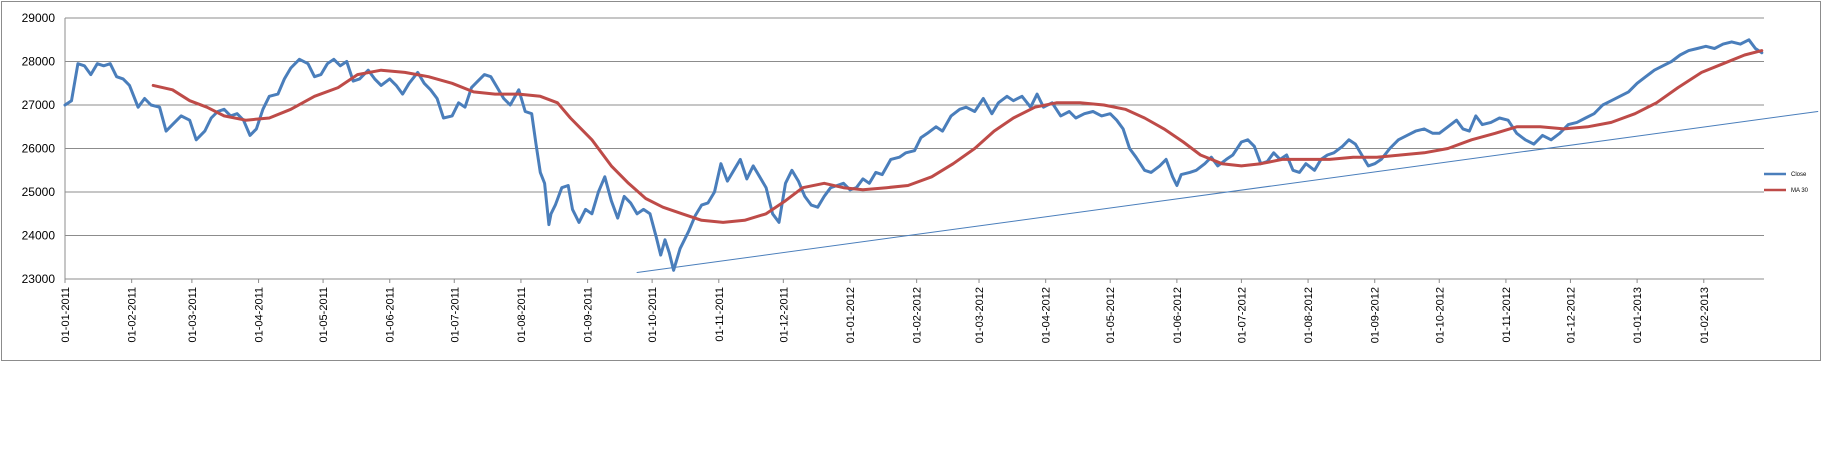 This screenshot has height=460, width=1822. Describe the element at coordinates (1376, 315) in the screenshot. I see `x-tick-label: 01-09-2012` at that location.